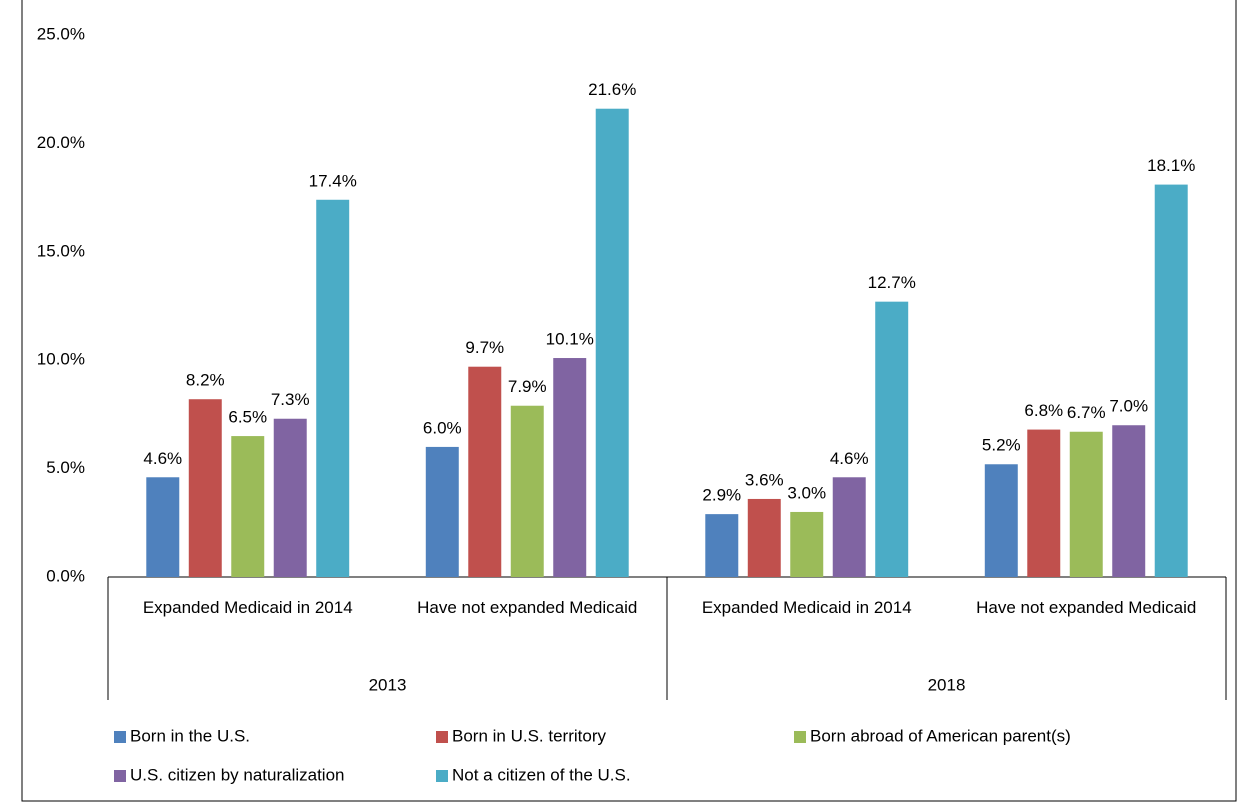 This screenshot has height=812, width=1246. Describe the element at coordinates (892, 282) in the screenshot. I see `data-label: 12.7%` at that location.